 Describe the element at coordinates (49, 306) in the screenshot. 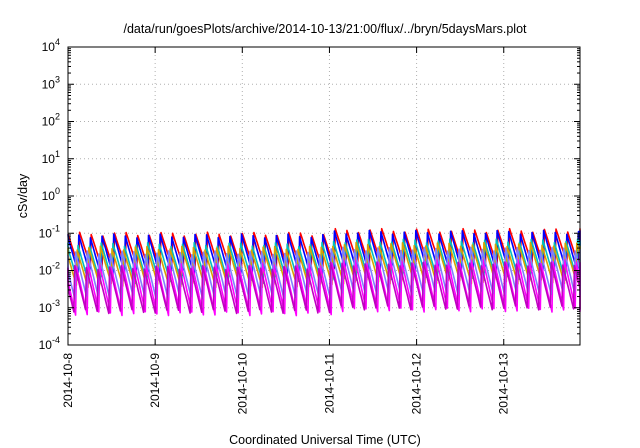

I see `y-tick-label: 10⁻³` at that location.